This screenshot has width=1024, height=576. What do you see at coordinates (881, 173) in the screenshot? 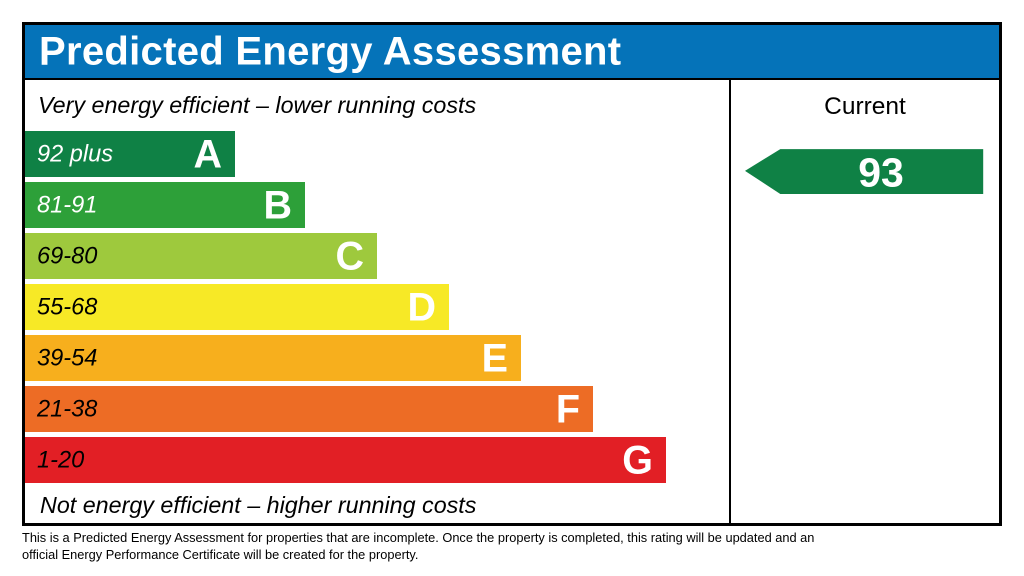
I see `svg-text: 93` at bounding box center [881, 173].